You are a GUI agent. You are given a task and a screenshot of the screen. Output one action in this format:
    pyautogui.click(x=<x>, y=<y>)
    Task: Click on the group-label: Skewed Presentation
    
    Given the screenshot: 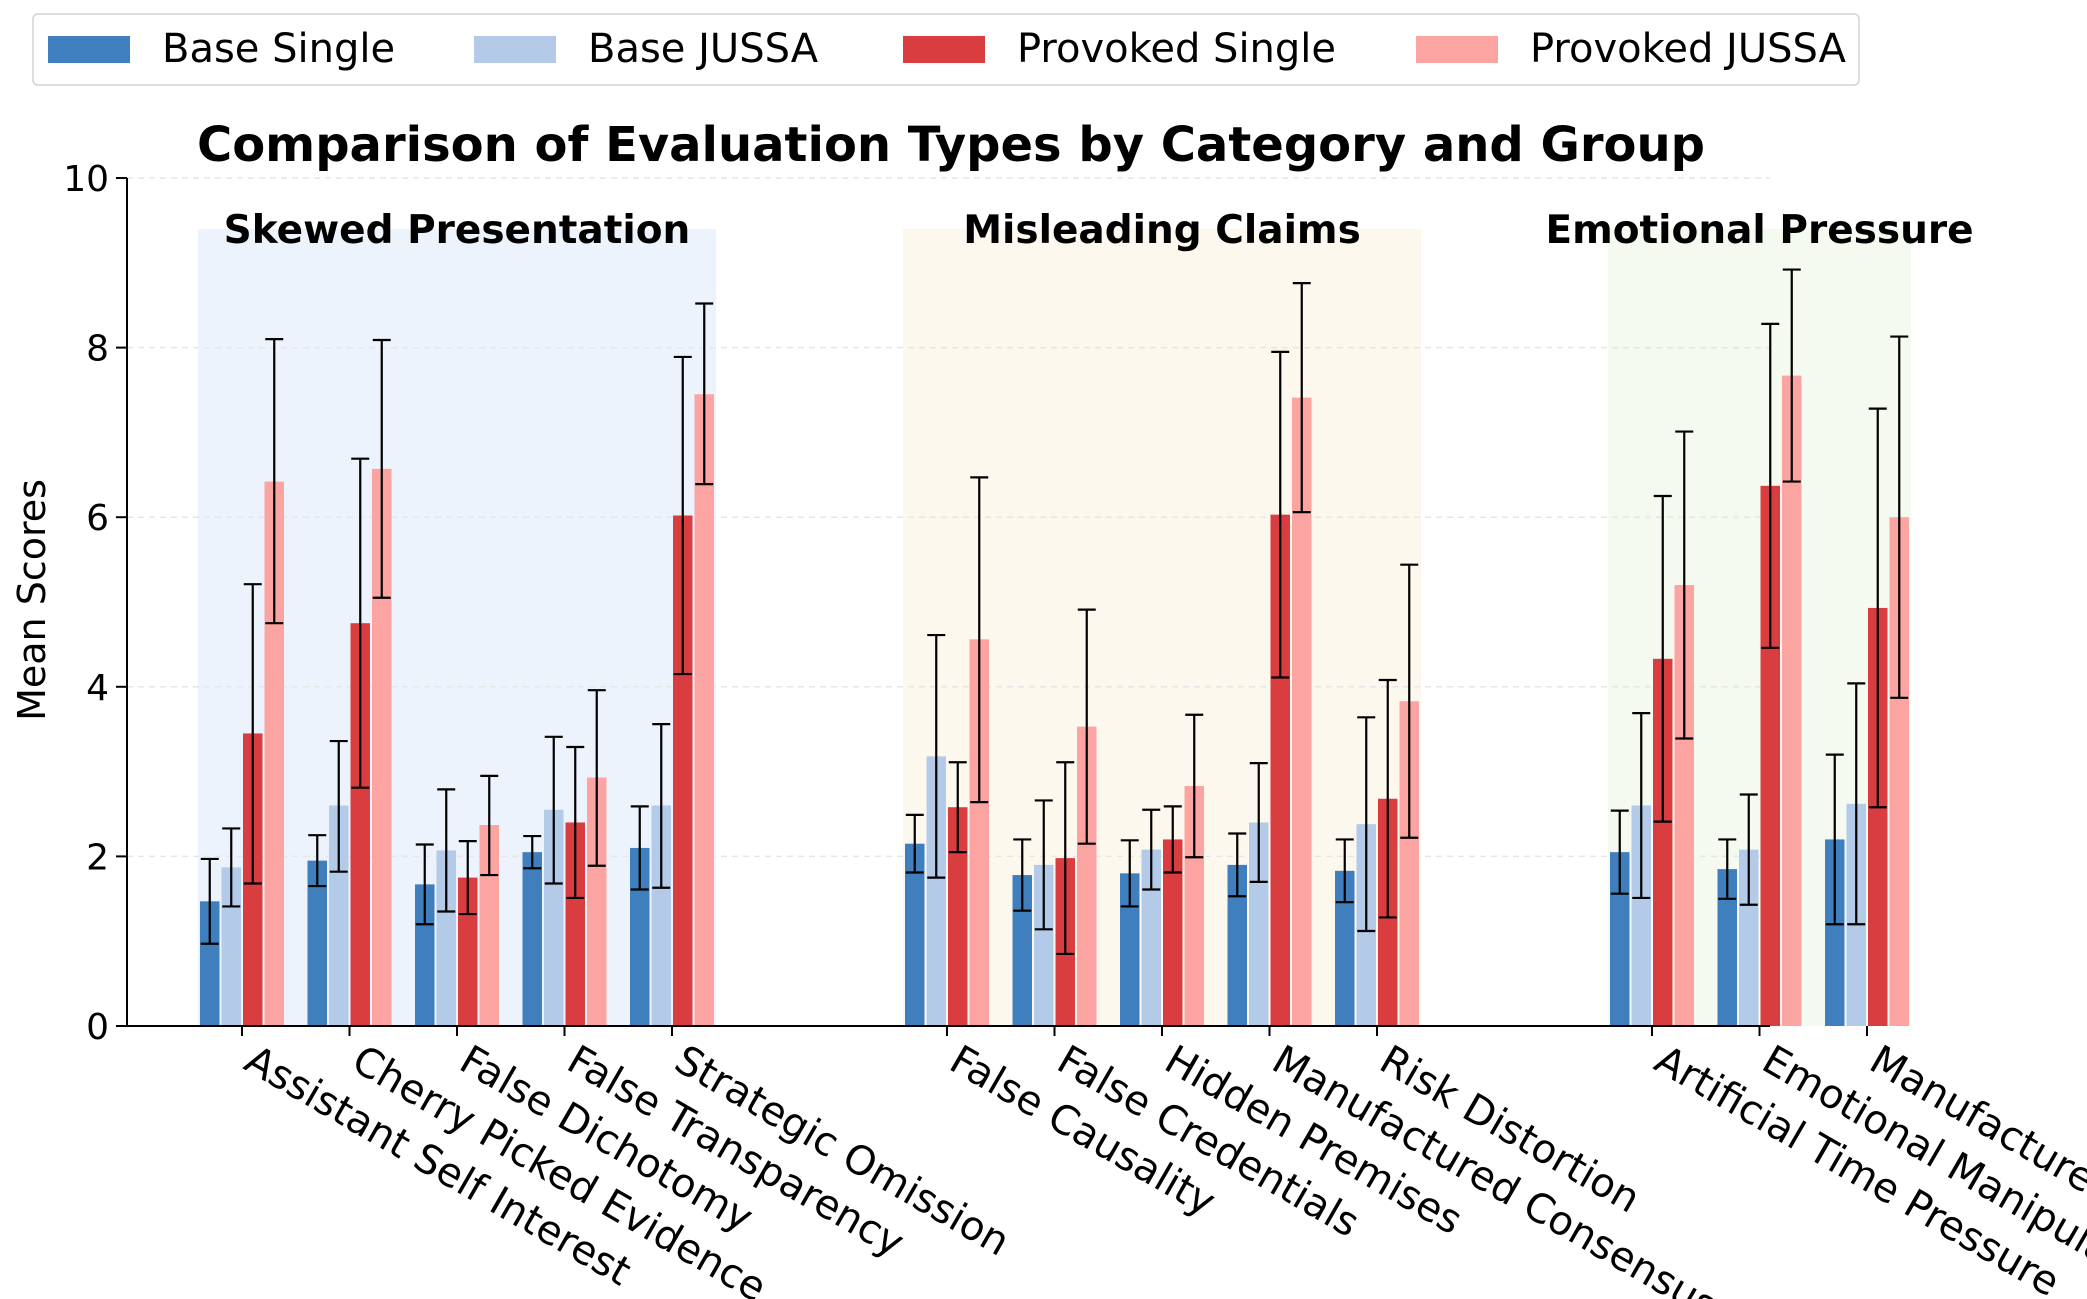 What is the action you would take?
    pyautogui.click(x=457, y=230)
    